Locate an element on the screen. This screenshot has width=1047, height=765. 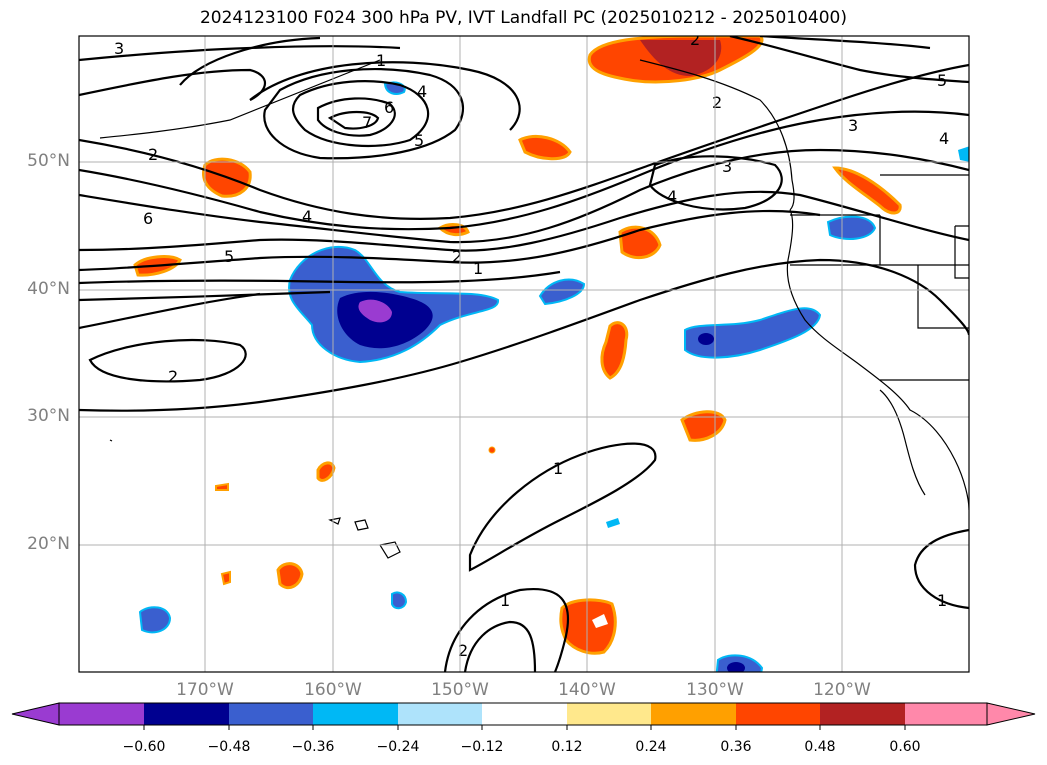
colorbar-tick-label: −0.48 is located at coordinates (229, 747).